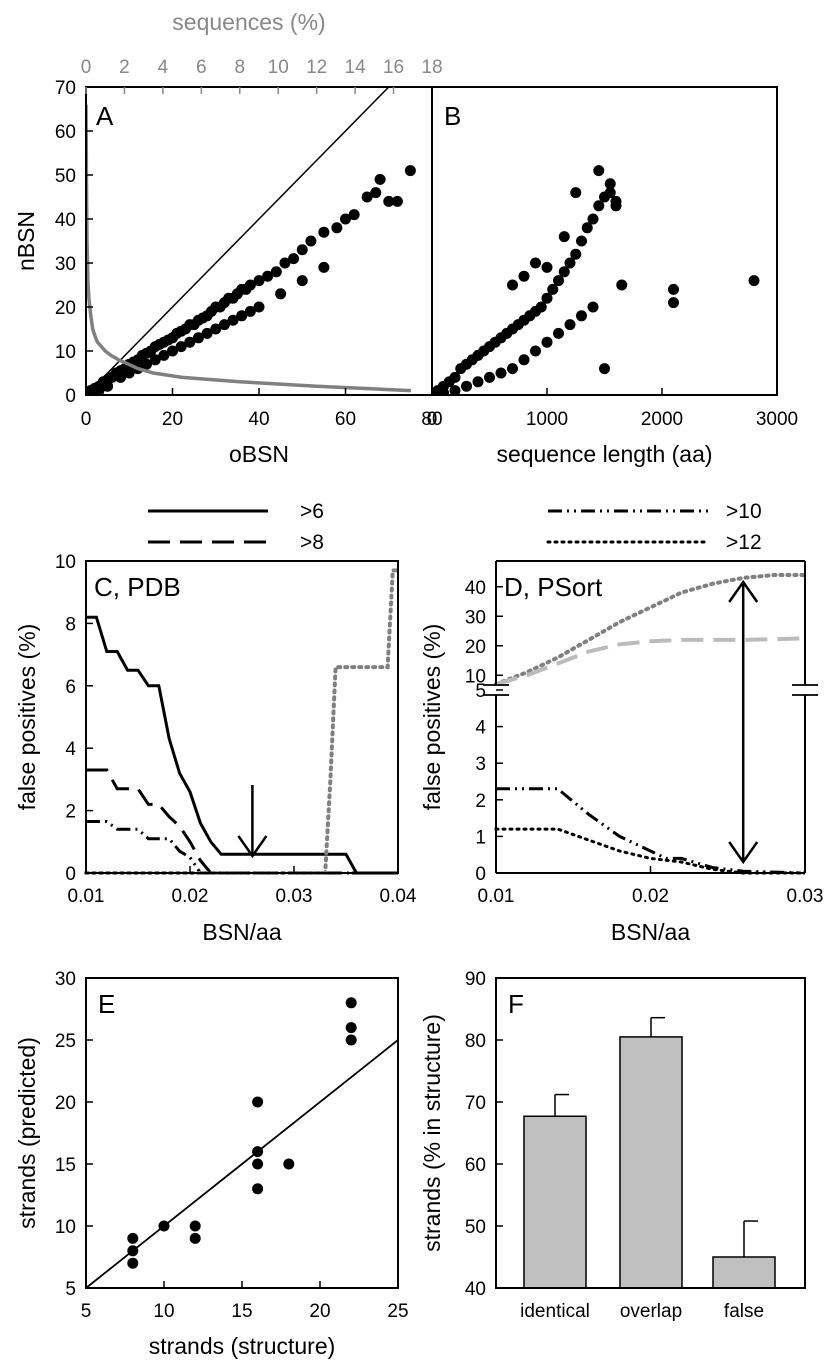 The image size is (828, 1365). I want to click on x-tick-label: 0.01, so click(86, 896).